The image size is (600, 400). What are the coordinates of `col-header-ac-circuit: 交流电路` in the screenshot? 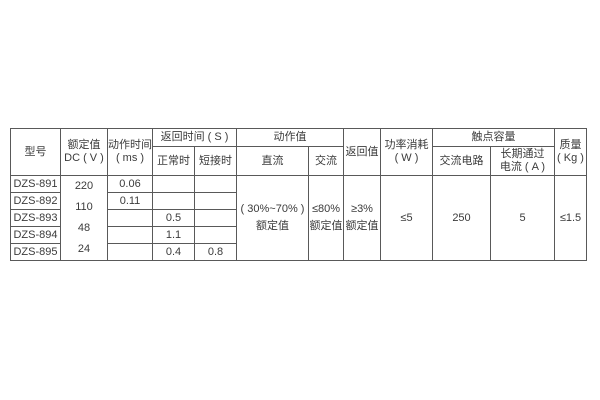 It's located at (461, 161).